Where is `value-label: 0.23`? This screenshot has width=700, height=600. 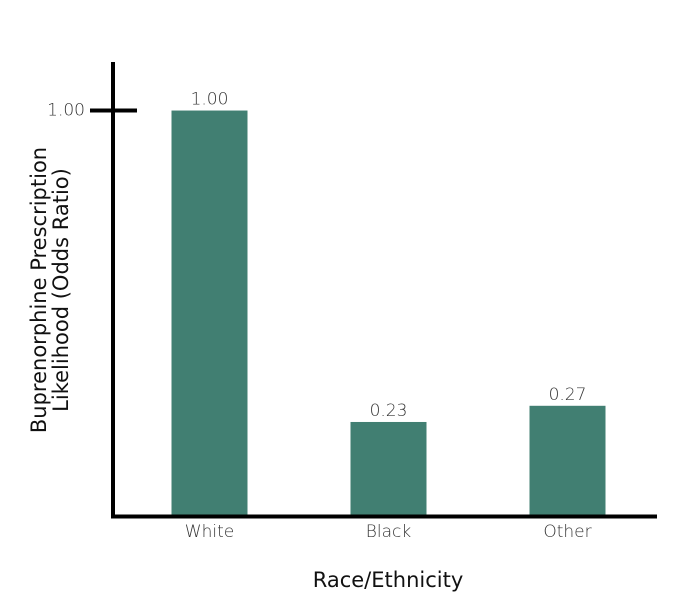 value-label: 0.23 is located at coordinates (389, 411).